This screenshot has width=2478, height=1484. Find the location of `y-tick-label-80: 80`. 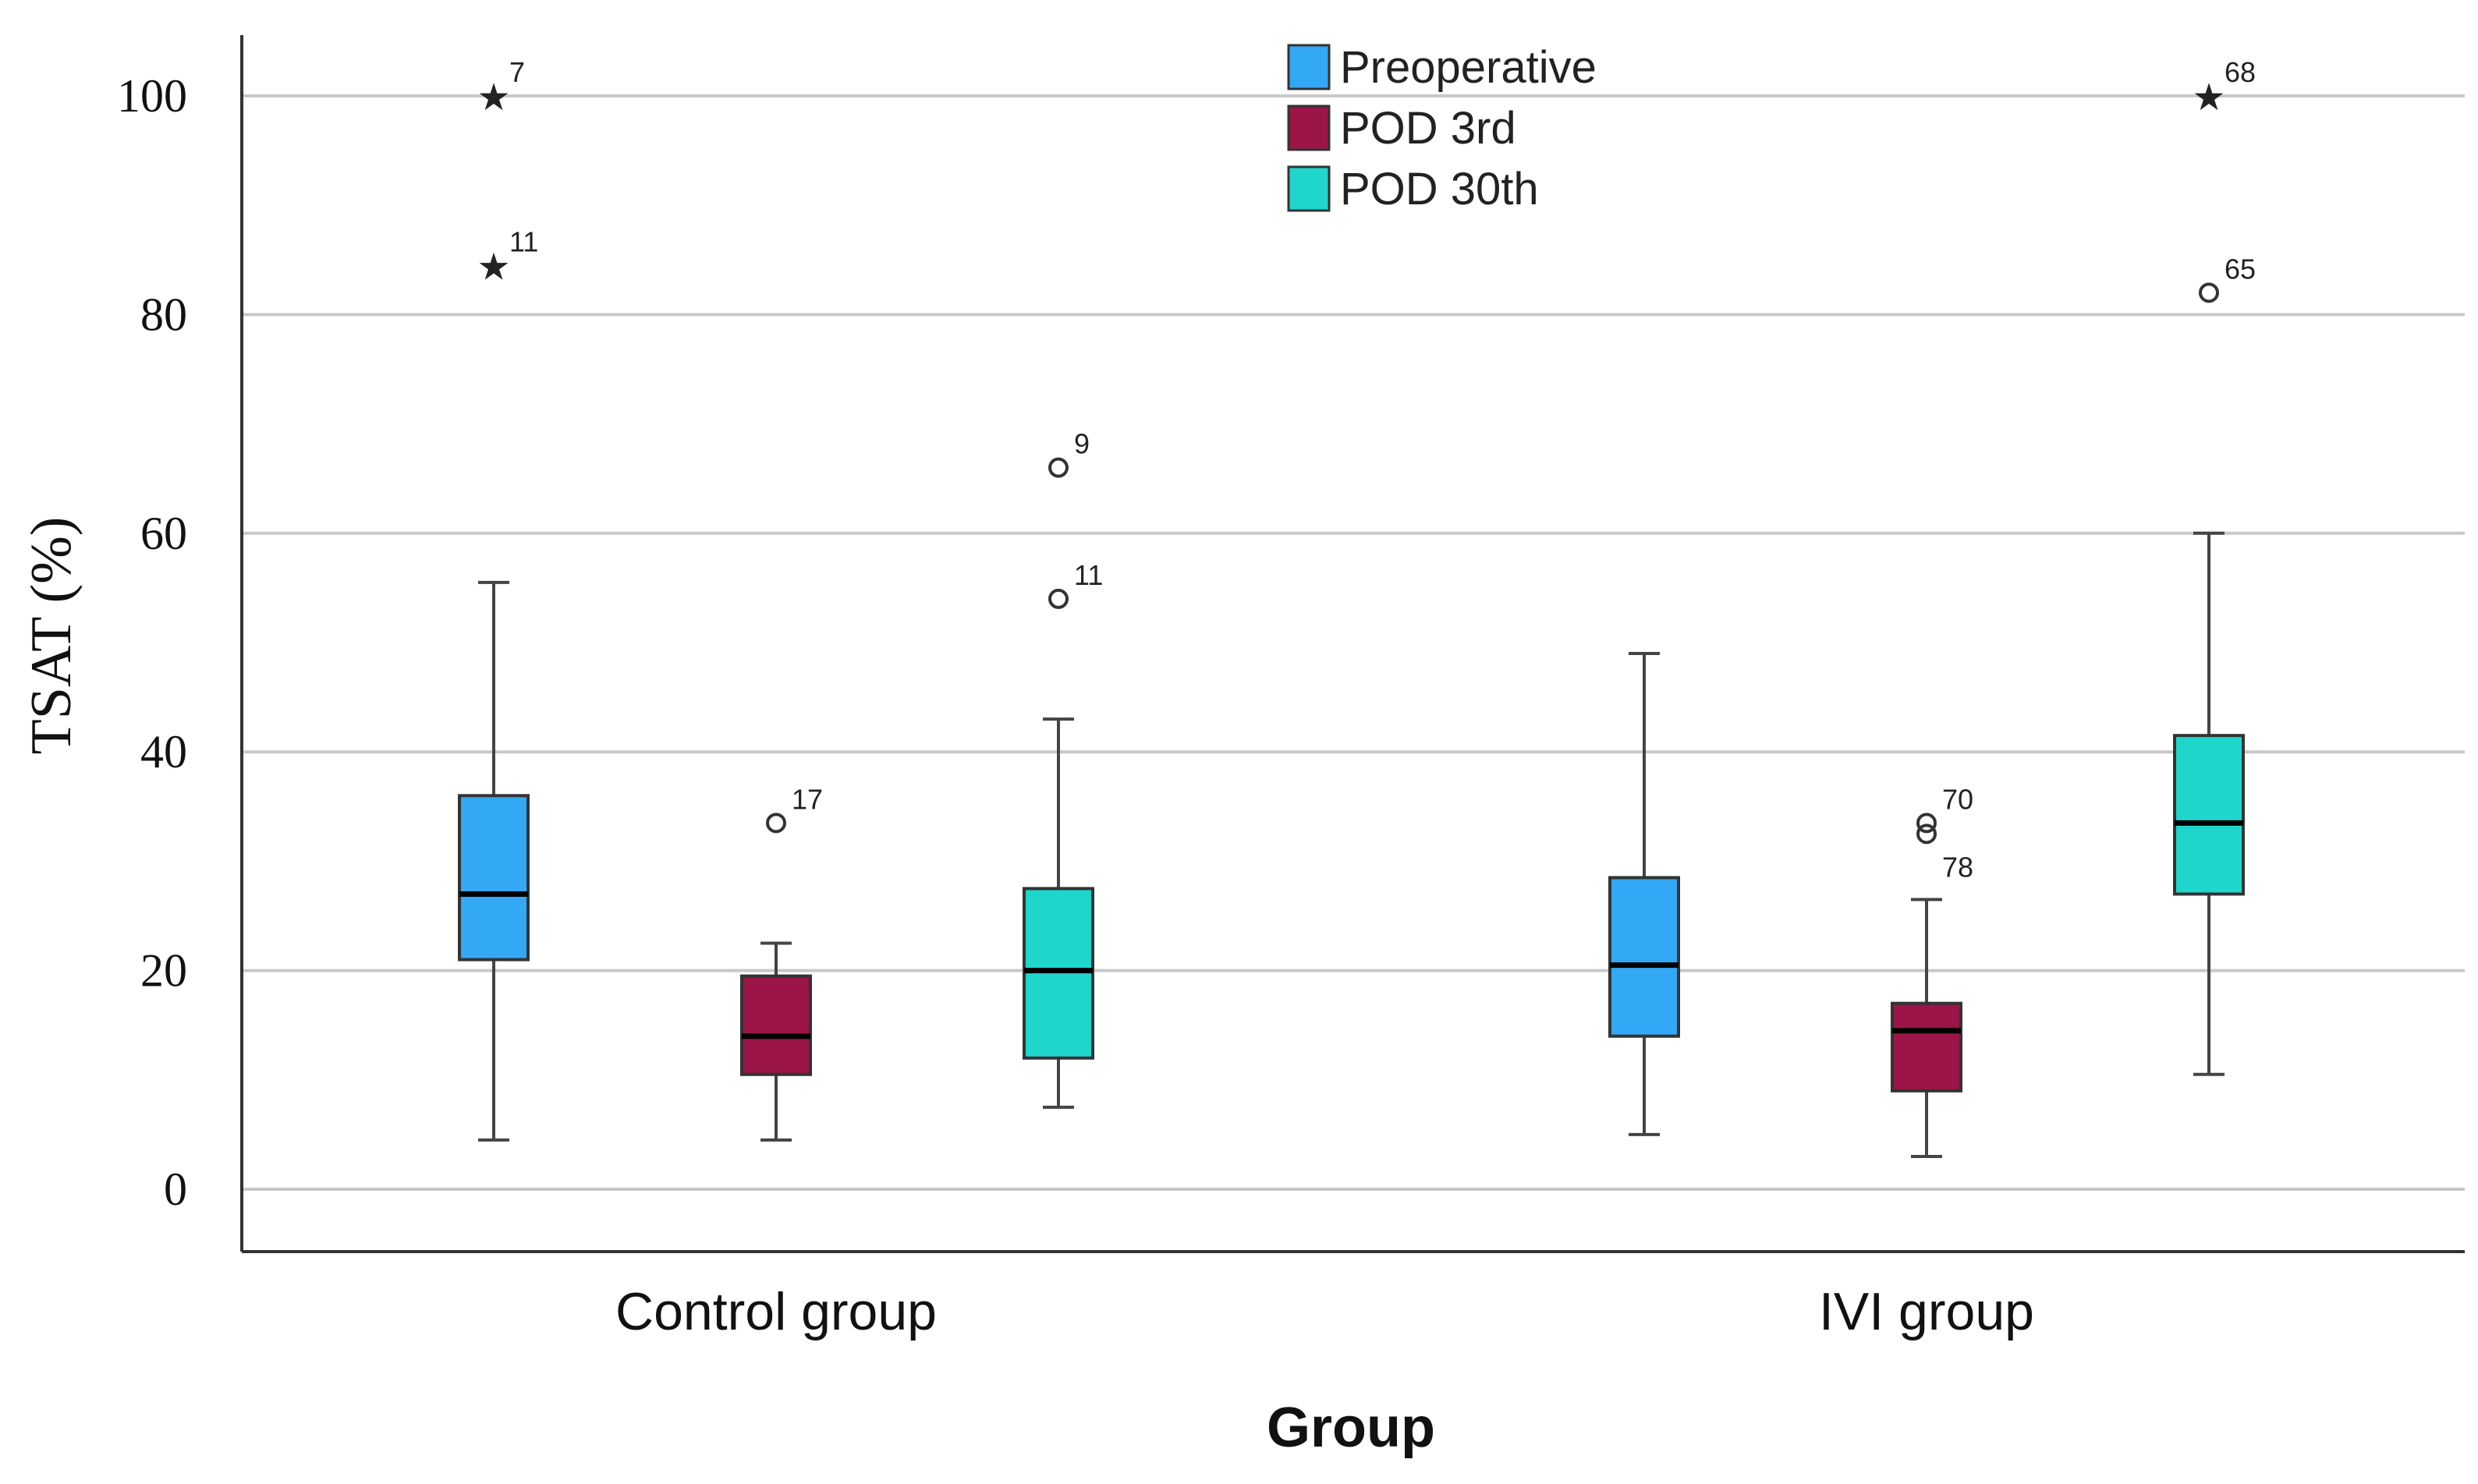

y-tick-label-80: 80 is located at coordinates (163, 314).